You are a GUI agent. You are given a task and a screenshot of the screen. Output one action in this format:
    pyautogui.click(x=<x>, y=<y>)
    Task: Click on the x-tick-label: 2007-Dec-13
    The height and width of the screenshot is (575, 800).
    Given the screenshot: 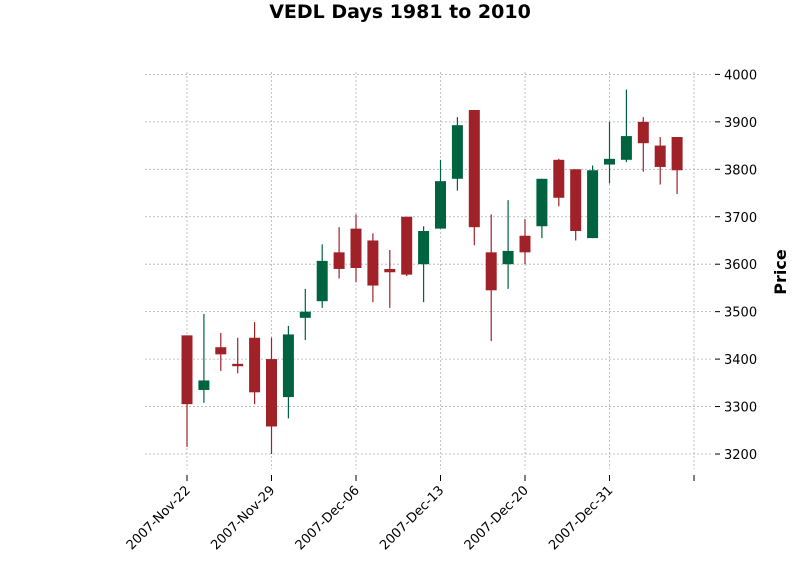 What is the action you would take?
    pyautogui.click(x=412, y=518)
    